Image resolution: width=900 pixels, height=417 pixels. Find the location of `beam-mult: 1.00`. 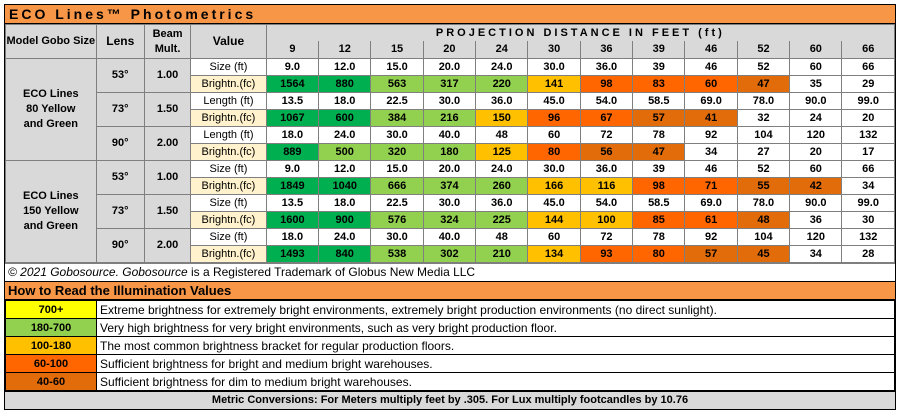

beam-mult: 1.00 is located at coordinates (167, 75).